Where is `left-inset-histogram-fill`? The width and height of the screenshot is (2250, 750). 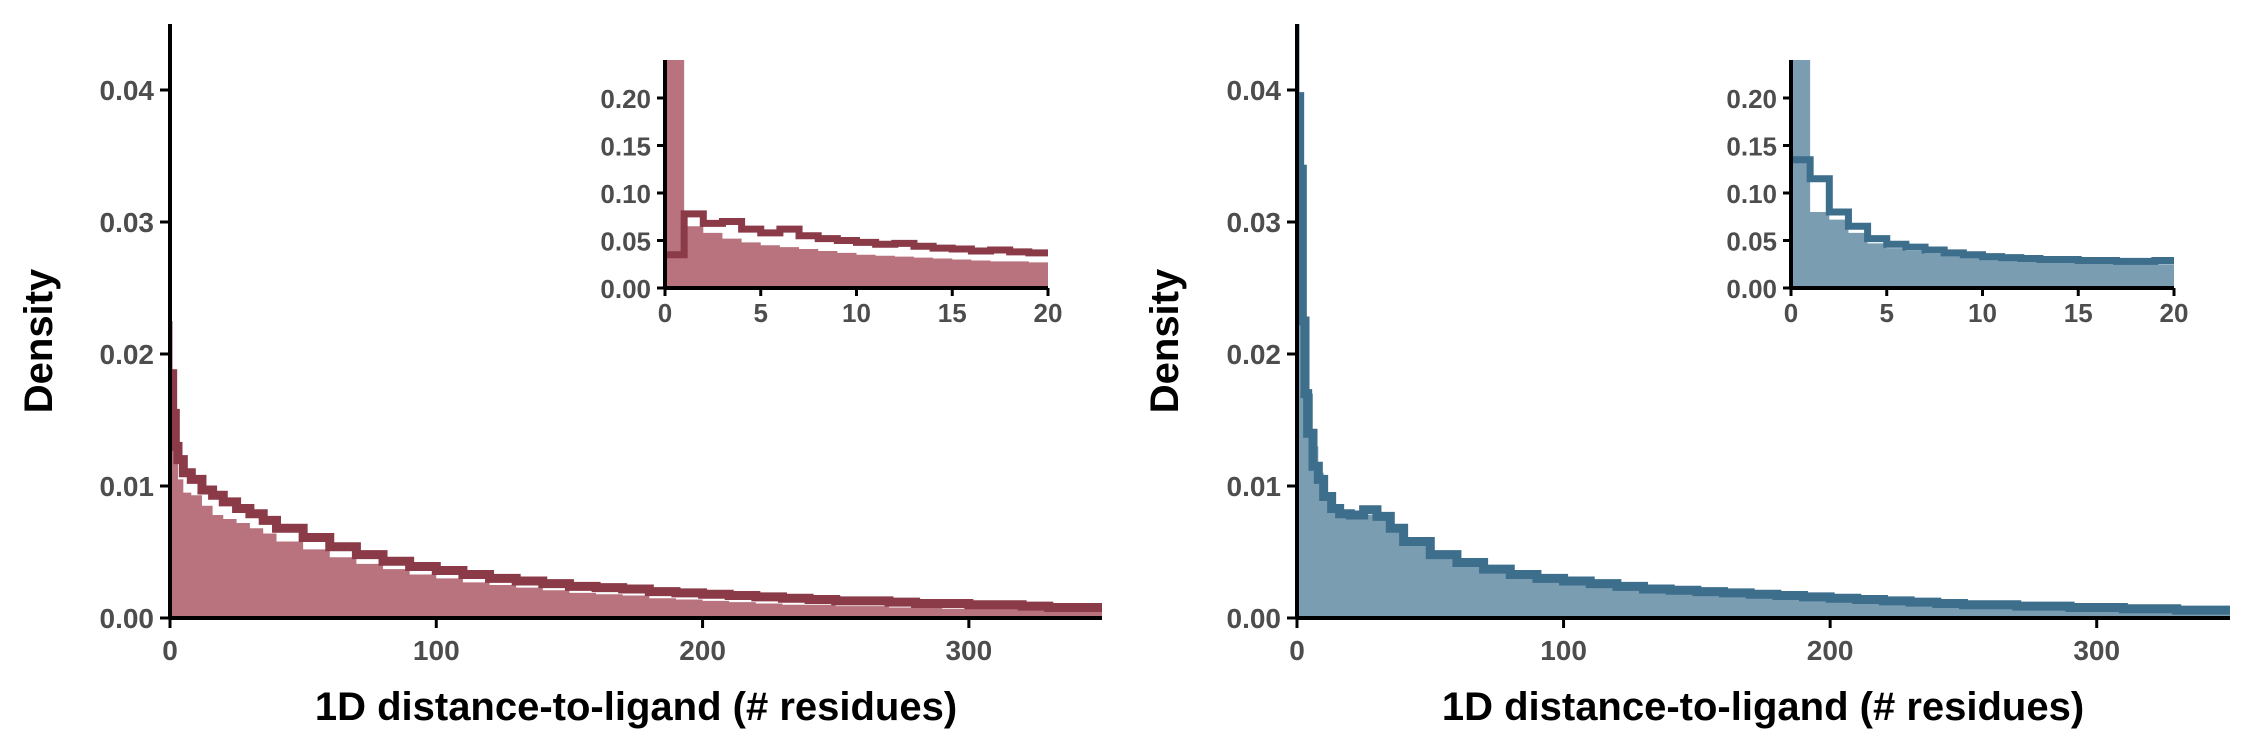
left-inset-histogram-fill is located at coordinates (856, 174).